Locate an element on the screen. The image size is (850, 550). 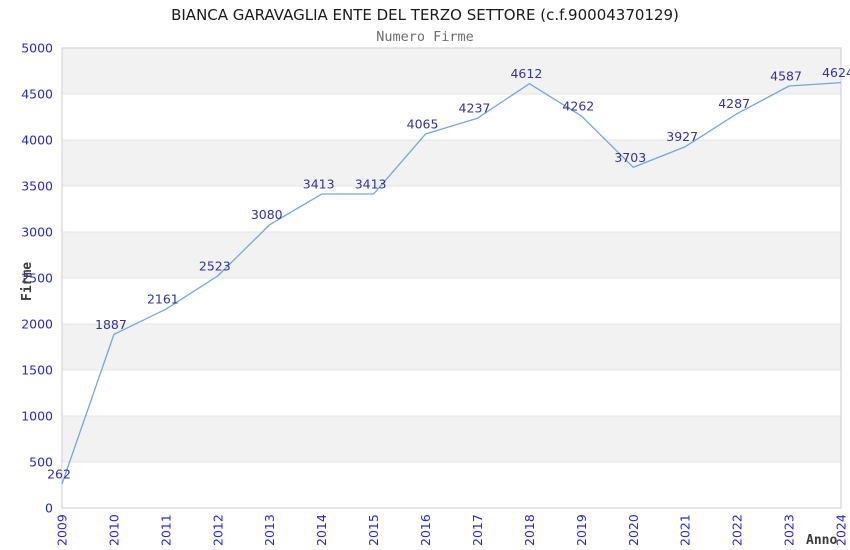
data-point-label: 4065 is located at coordinates (423, 124).